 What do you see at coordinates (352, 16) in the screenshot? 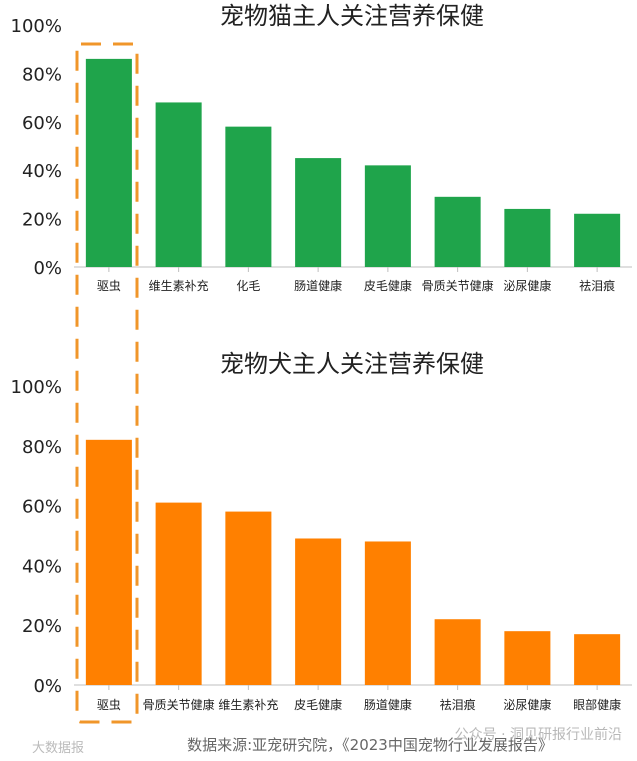
I see `cat-chart-title: 宠物猫主人关注营养保健` at bounding box center [352, 16].